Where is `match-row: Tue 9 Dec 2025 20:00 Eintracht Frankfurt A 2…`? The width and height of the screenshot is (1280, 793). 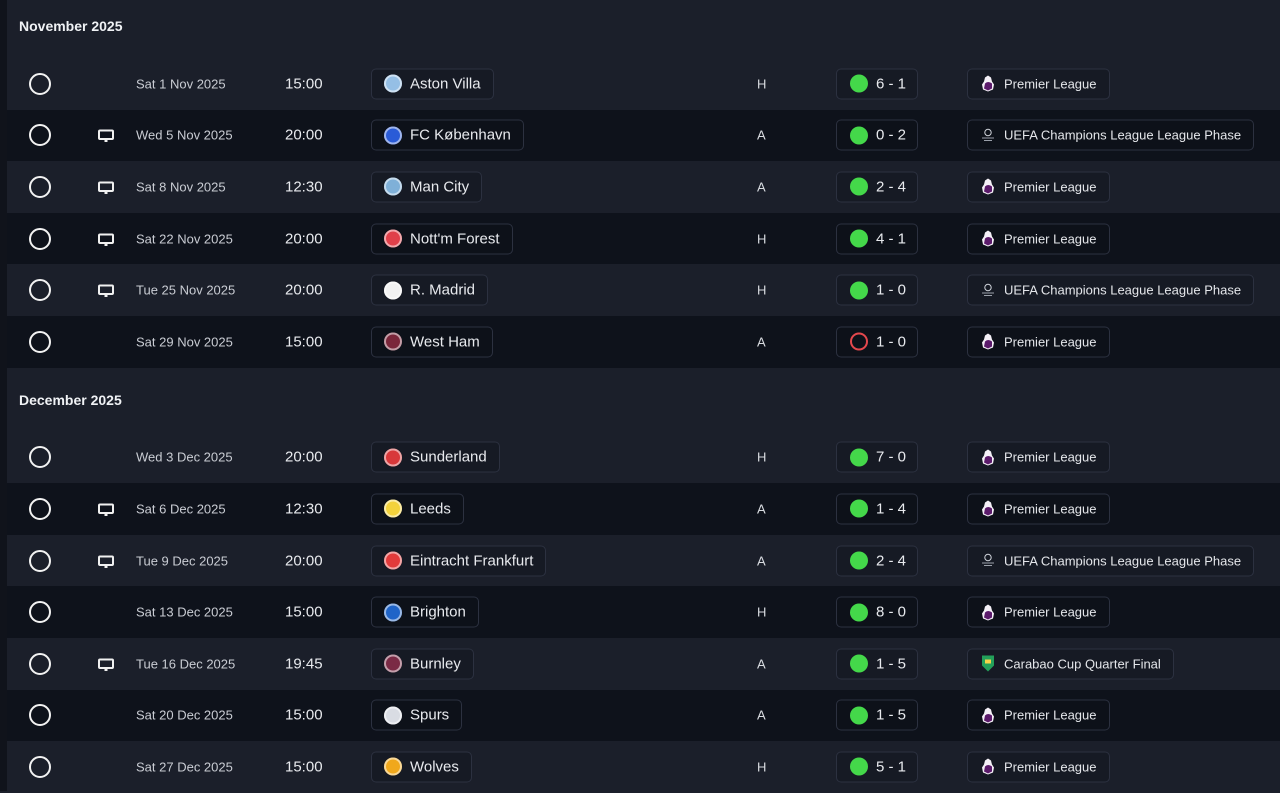
match-row: Tue 9 Dec 2025 20:00 Eintracht Frankfurt A 2… is located at coordinates (643, 561).